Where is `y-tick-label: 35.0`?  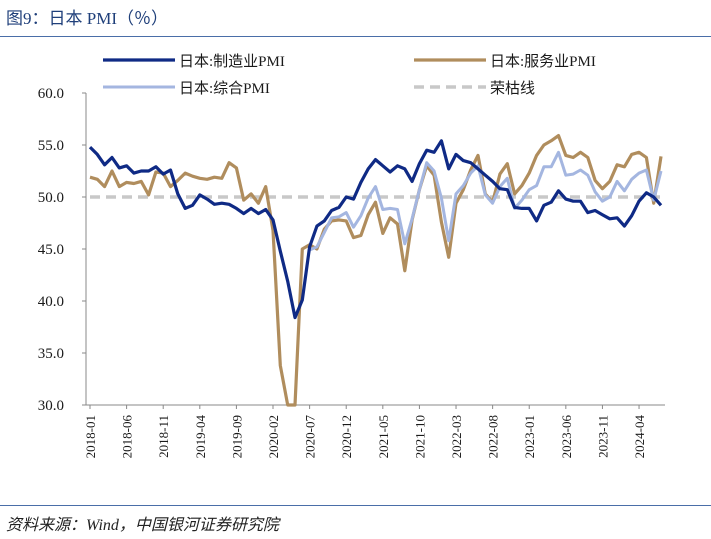
y-tick-label: 35.0 is located at coordinates (51, 354).